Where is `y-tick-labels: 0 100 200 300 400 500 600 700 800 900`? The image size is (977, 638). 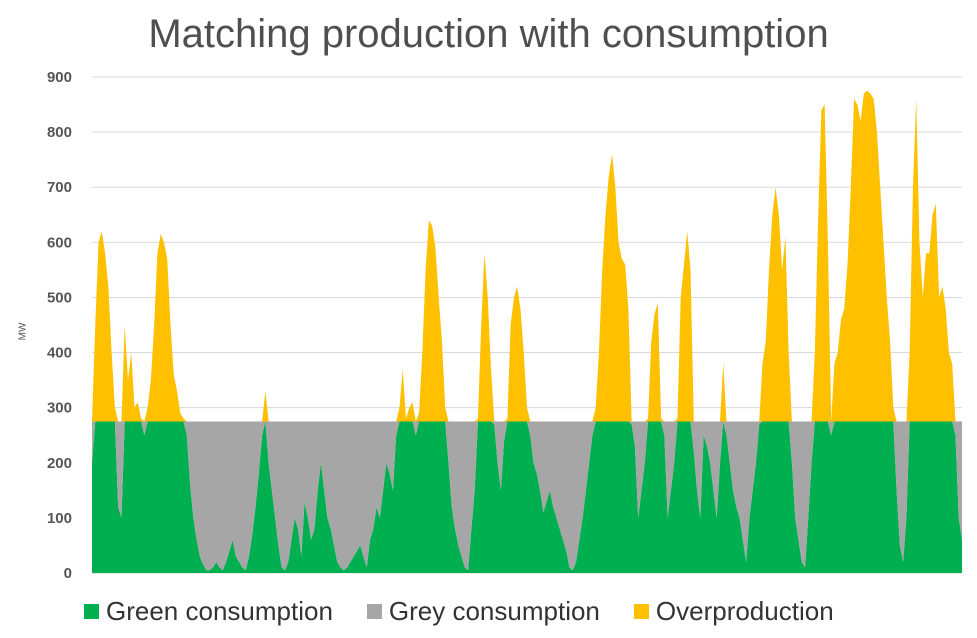
y-tick-labels: 0 100 200 300 400 500 600 700 800 900 is located at coordinates (59, 325).